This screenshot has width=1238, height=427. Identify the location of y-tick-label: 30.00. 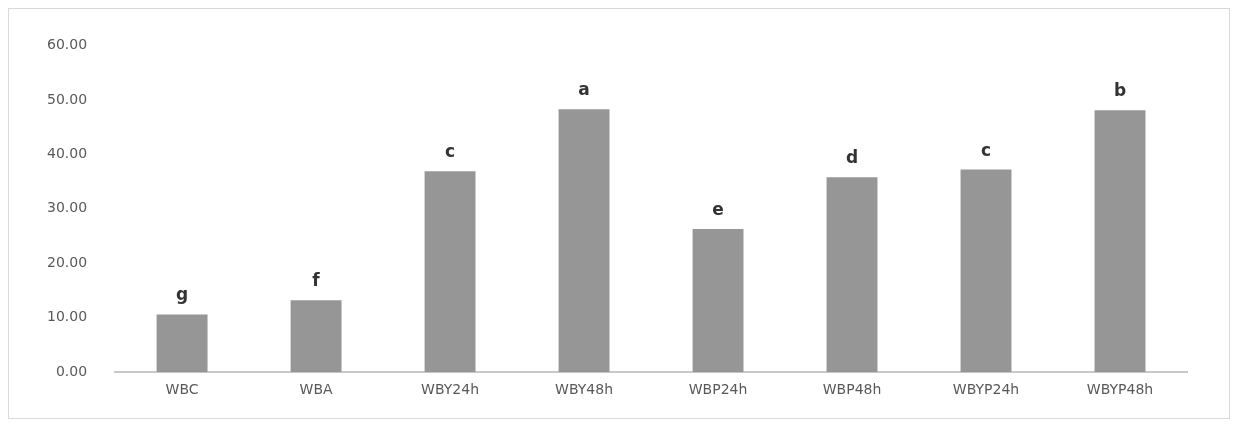
(67, 207).